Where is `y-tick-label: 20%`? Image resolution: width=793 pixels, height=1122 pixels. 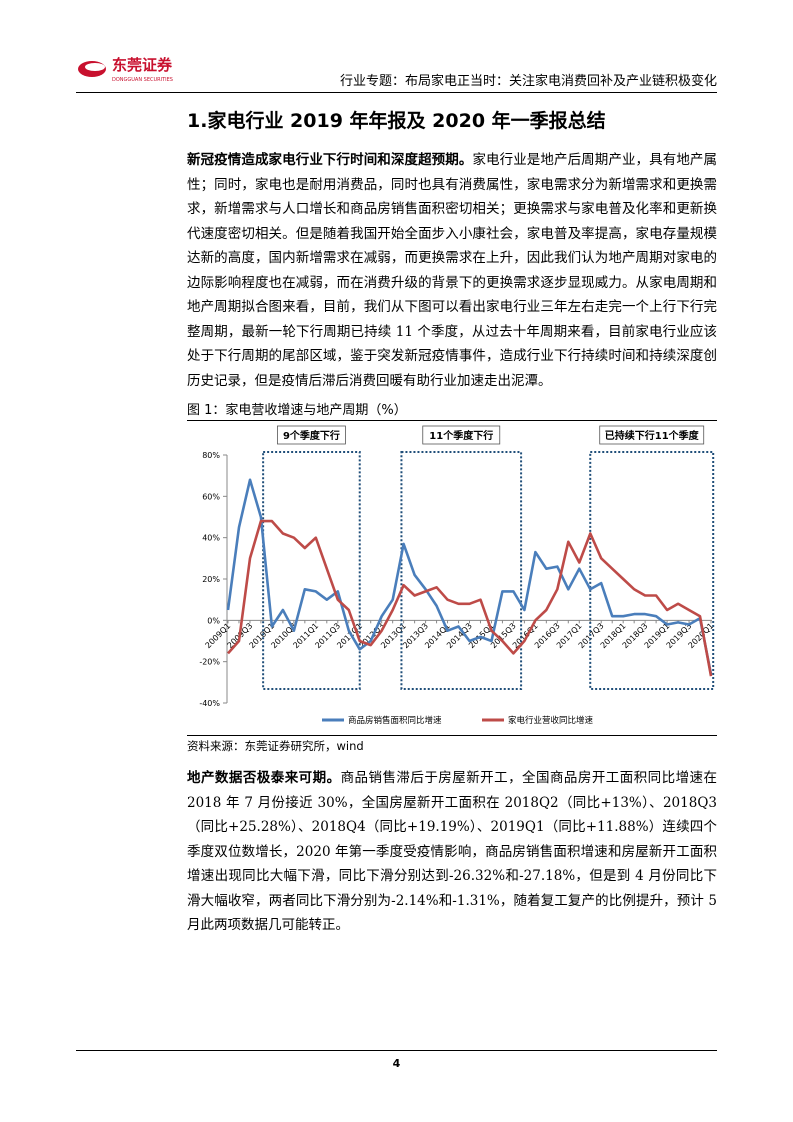
y-tick-label: 20% is located at coordinates (211, 579).